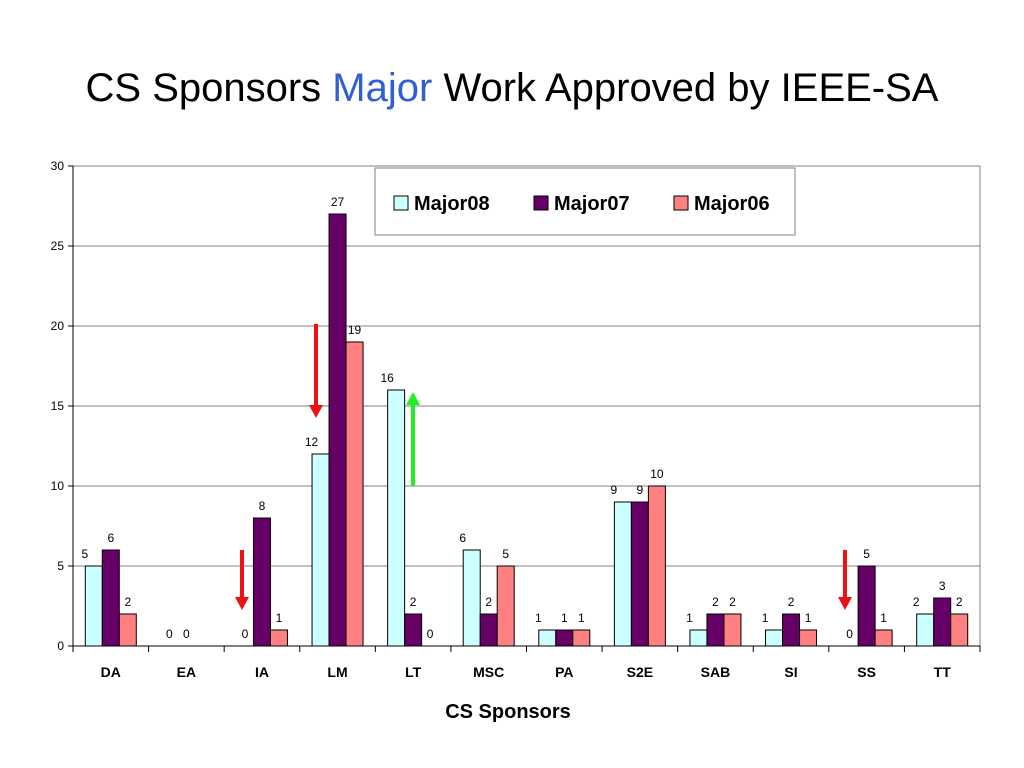 This screenshot has height=768, width=1024. Describe the element at coordinates (60, 646) in the screenshot. I see `y-tick-label: 0` at that location.